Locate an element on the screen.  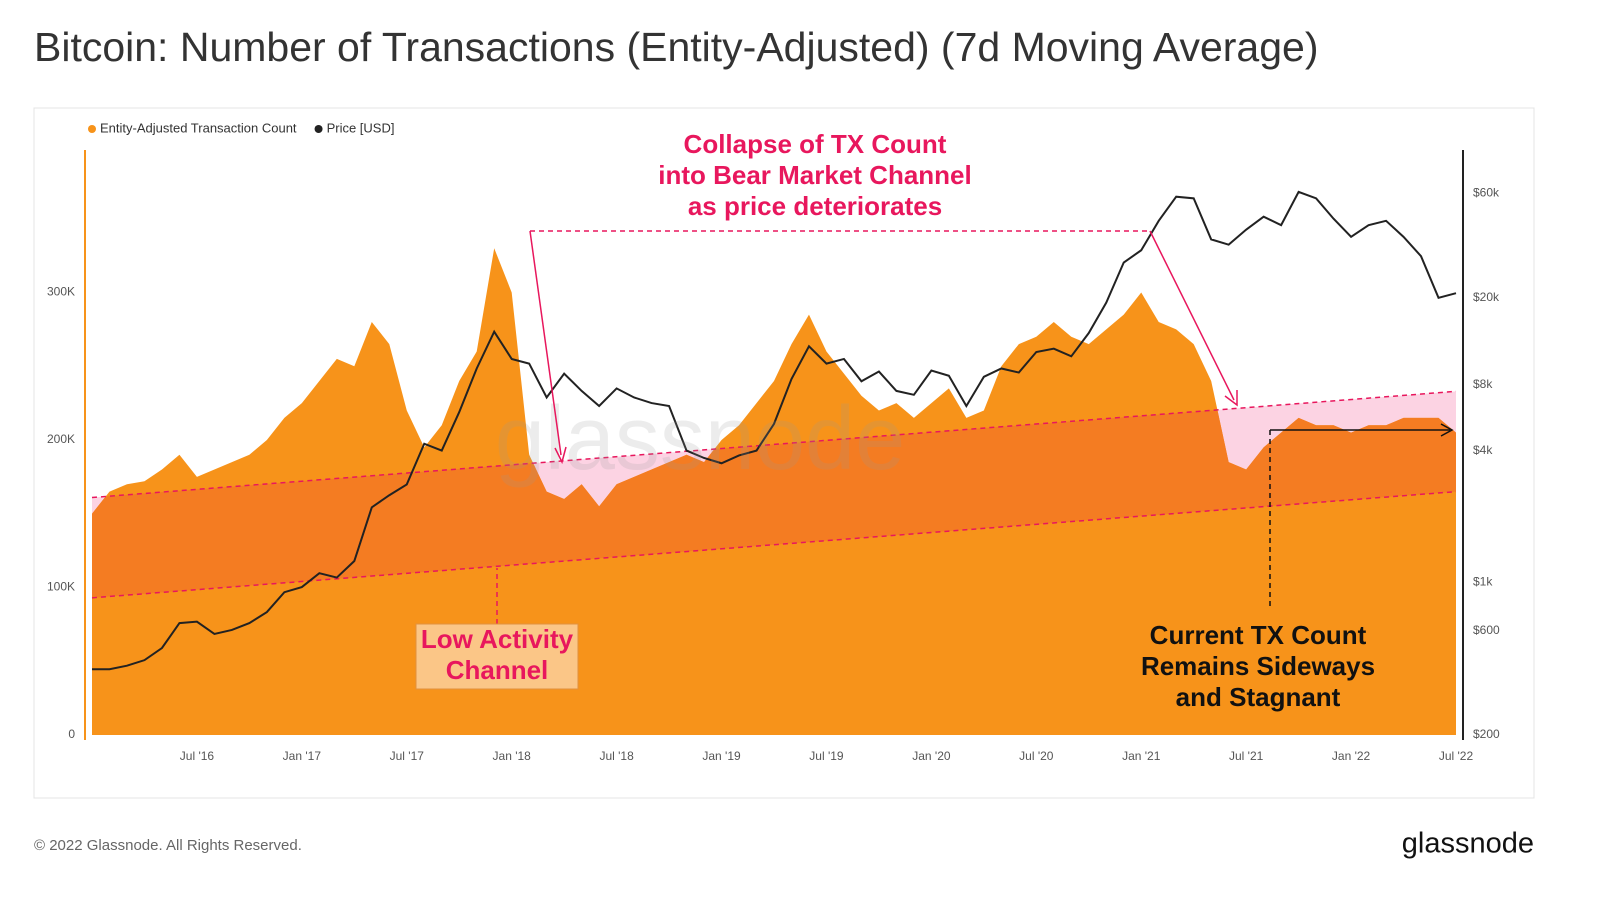
y-tick-label: 100K is located at coordinates (61, 587).